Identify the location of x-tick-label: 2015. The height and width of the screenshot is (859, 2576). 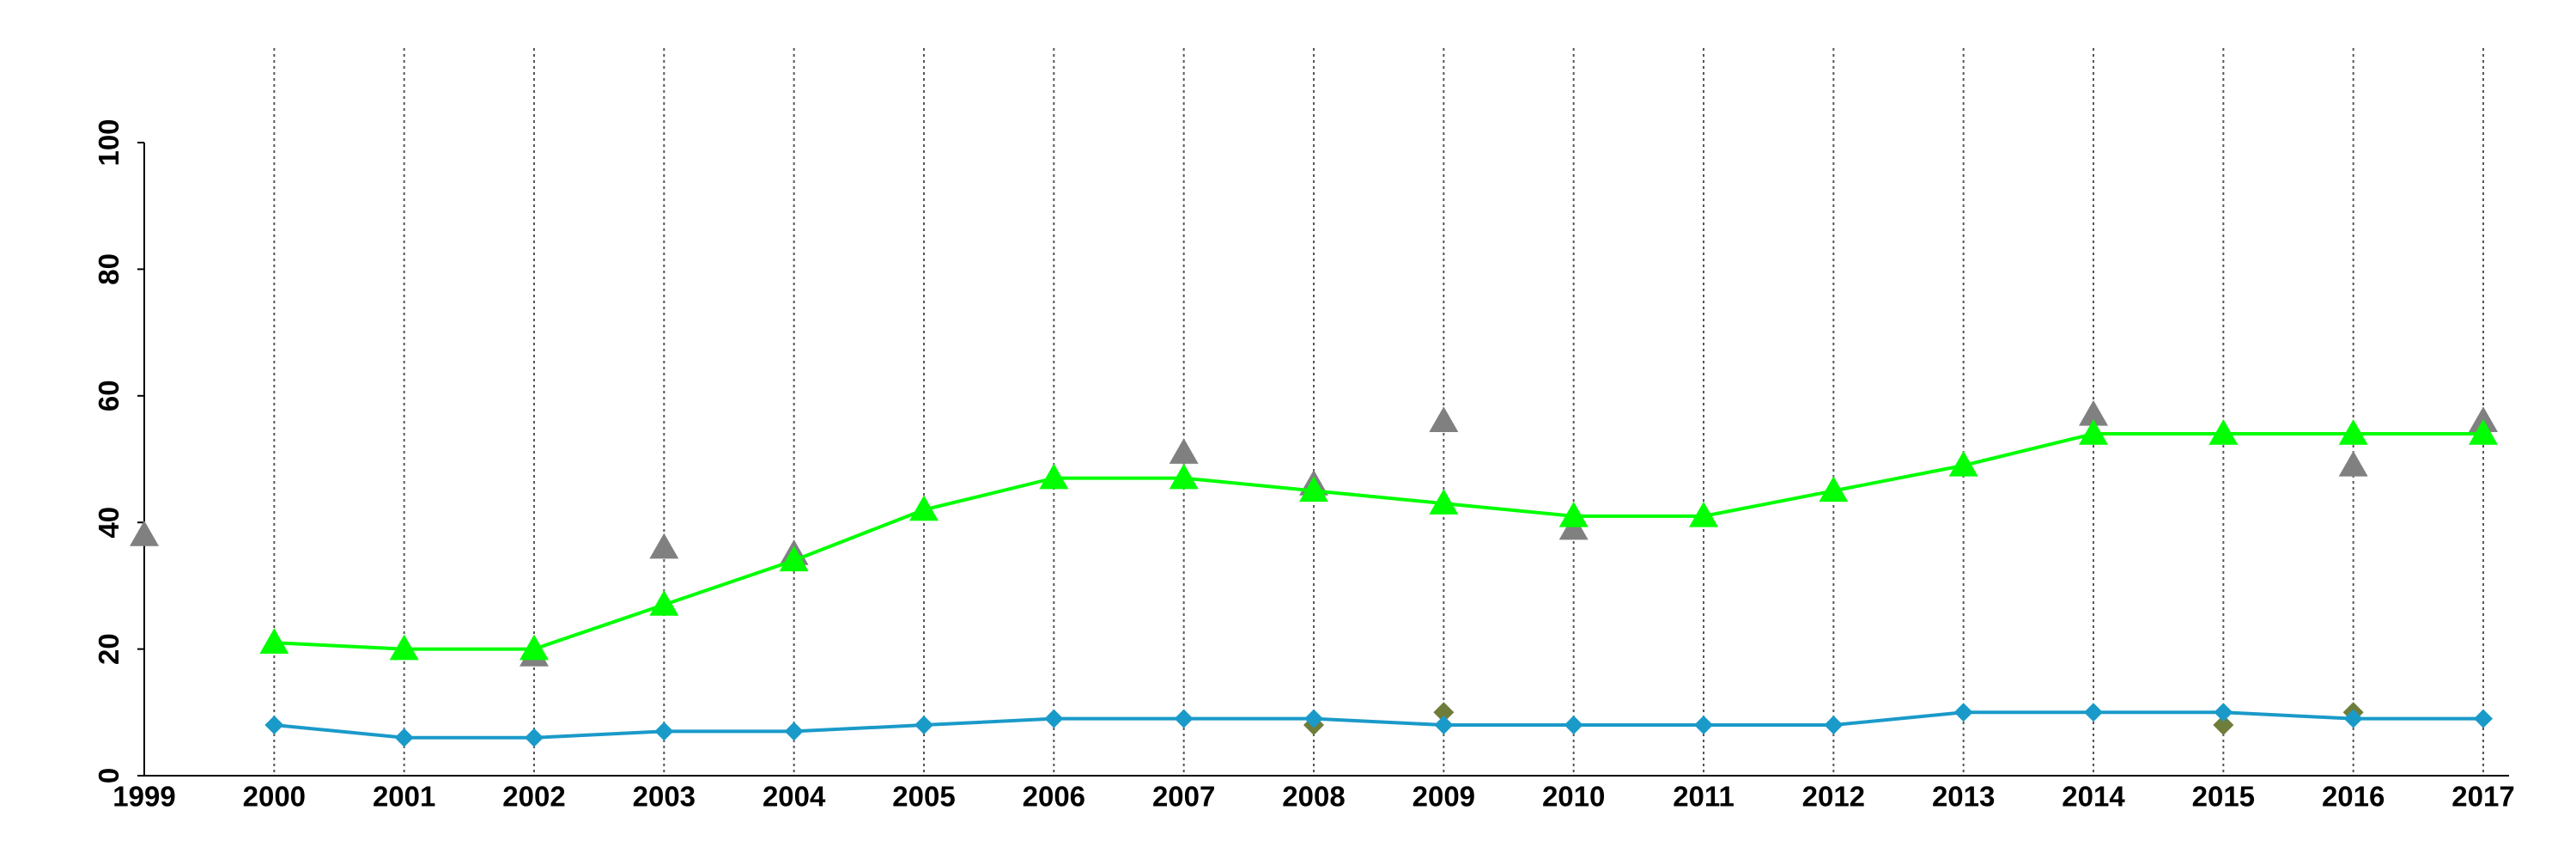
(2223, 797).